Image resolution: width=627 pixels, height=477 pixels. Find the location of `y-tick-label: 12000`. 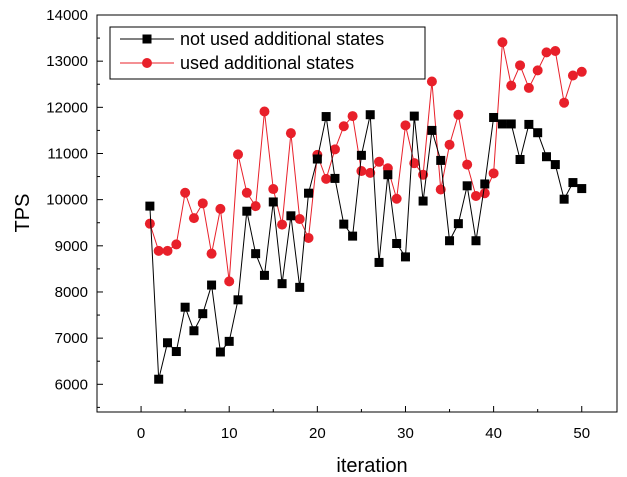

y-tick-label: 12000 is located at coordinates (67, 107).